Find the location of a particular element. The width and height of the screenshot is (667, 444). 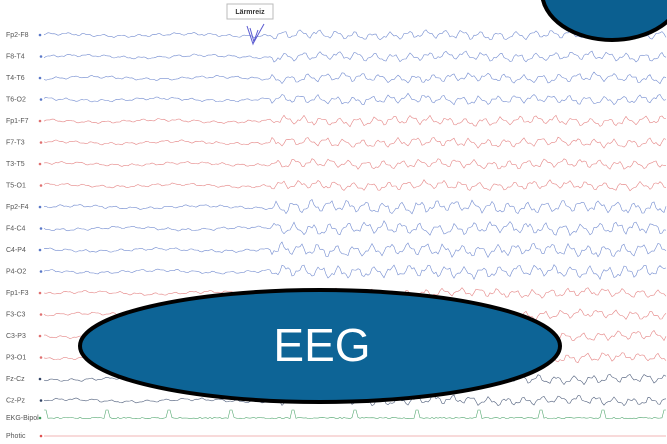

channel-label: Fp1-F3 is located at coordinates (17, 293).